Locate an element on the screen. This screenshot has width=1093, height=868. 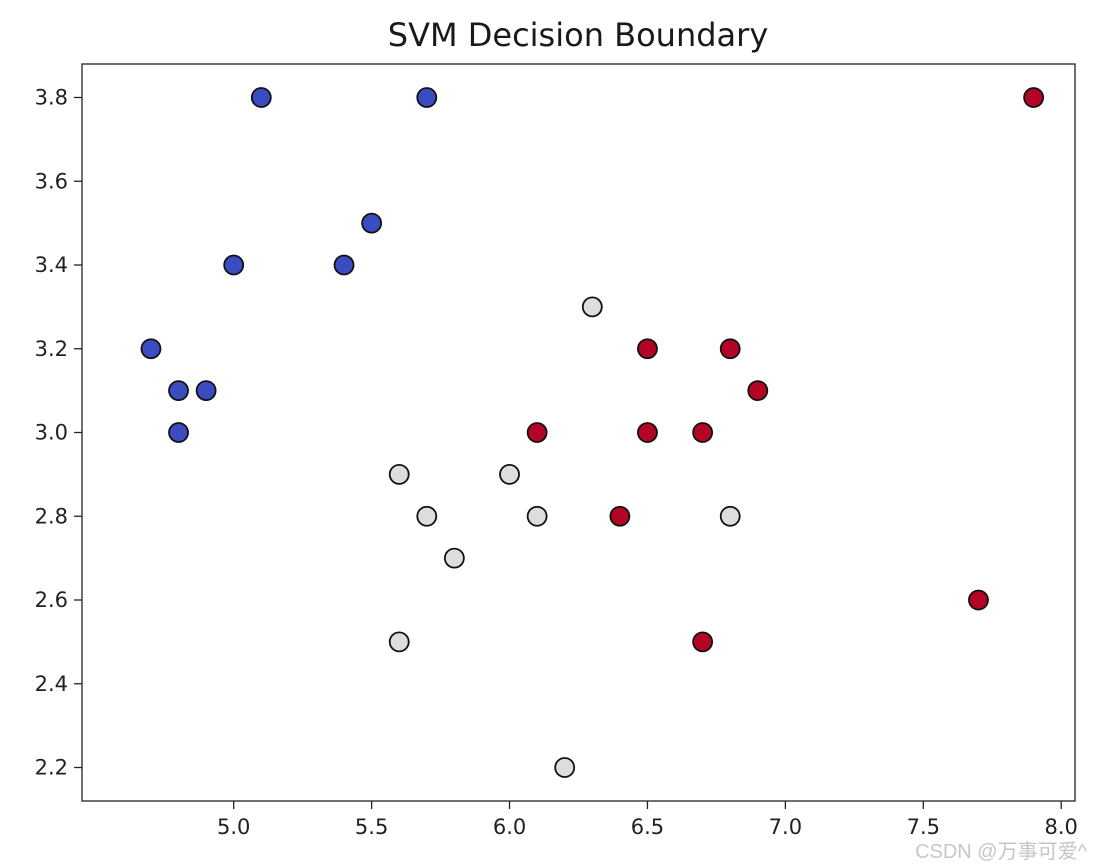
x-tick-label: 7.5 is located at coordinates (923, 827).